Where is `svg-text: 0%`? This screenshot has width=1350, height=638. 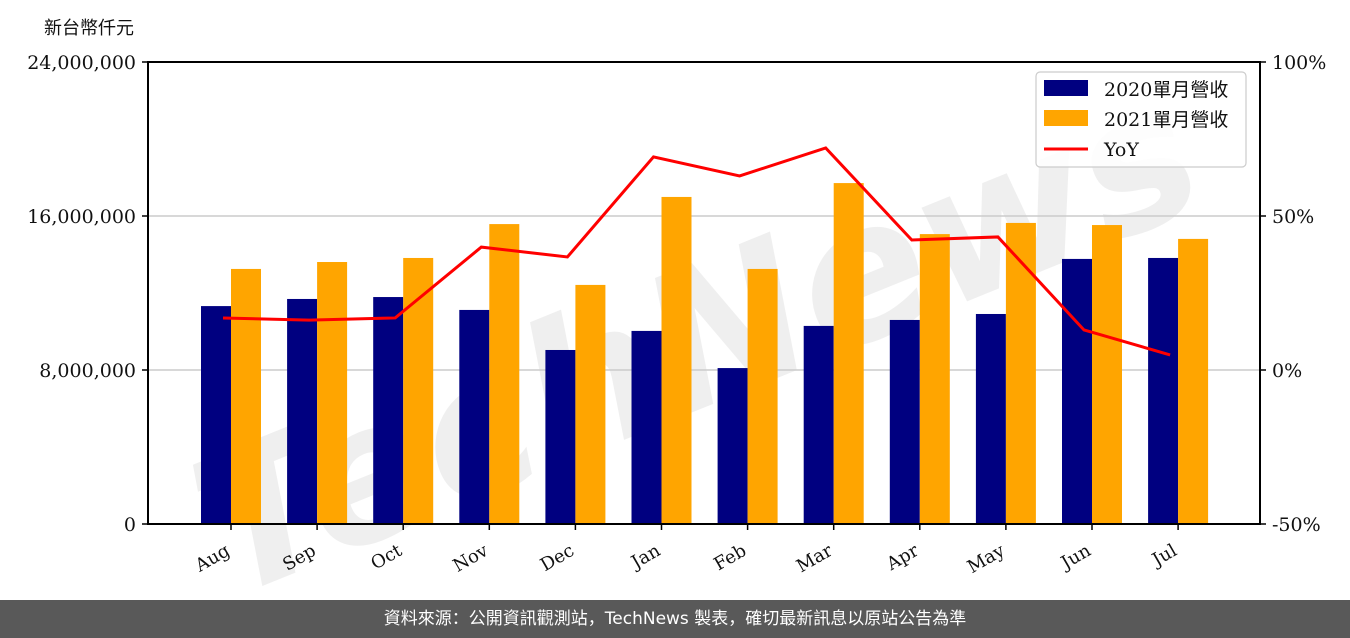
svg-text: 0% is located at coordinates (1287, 371).